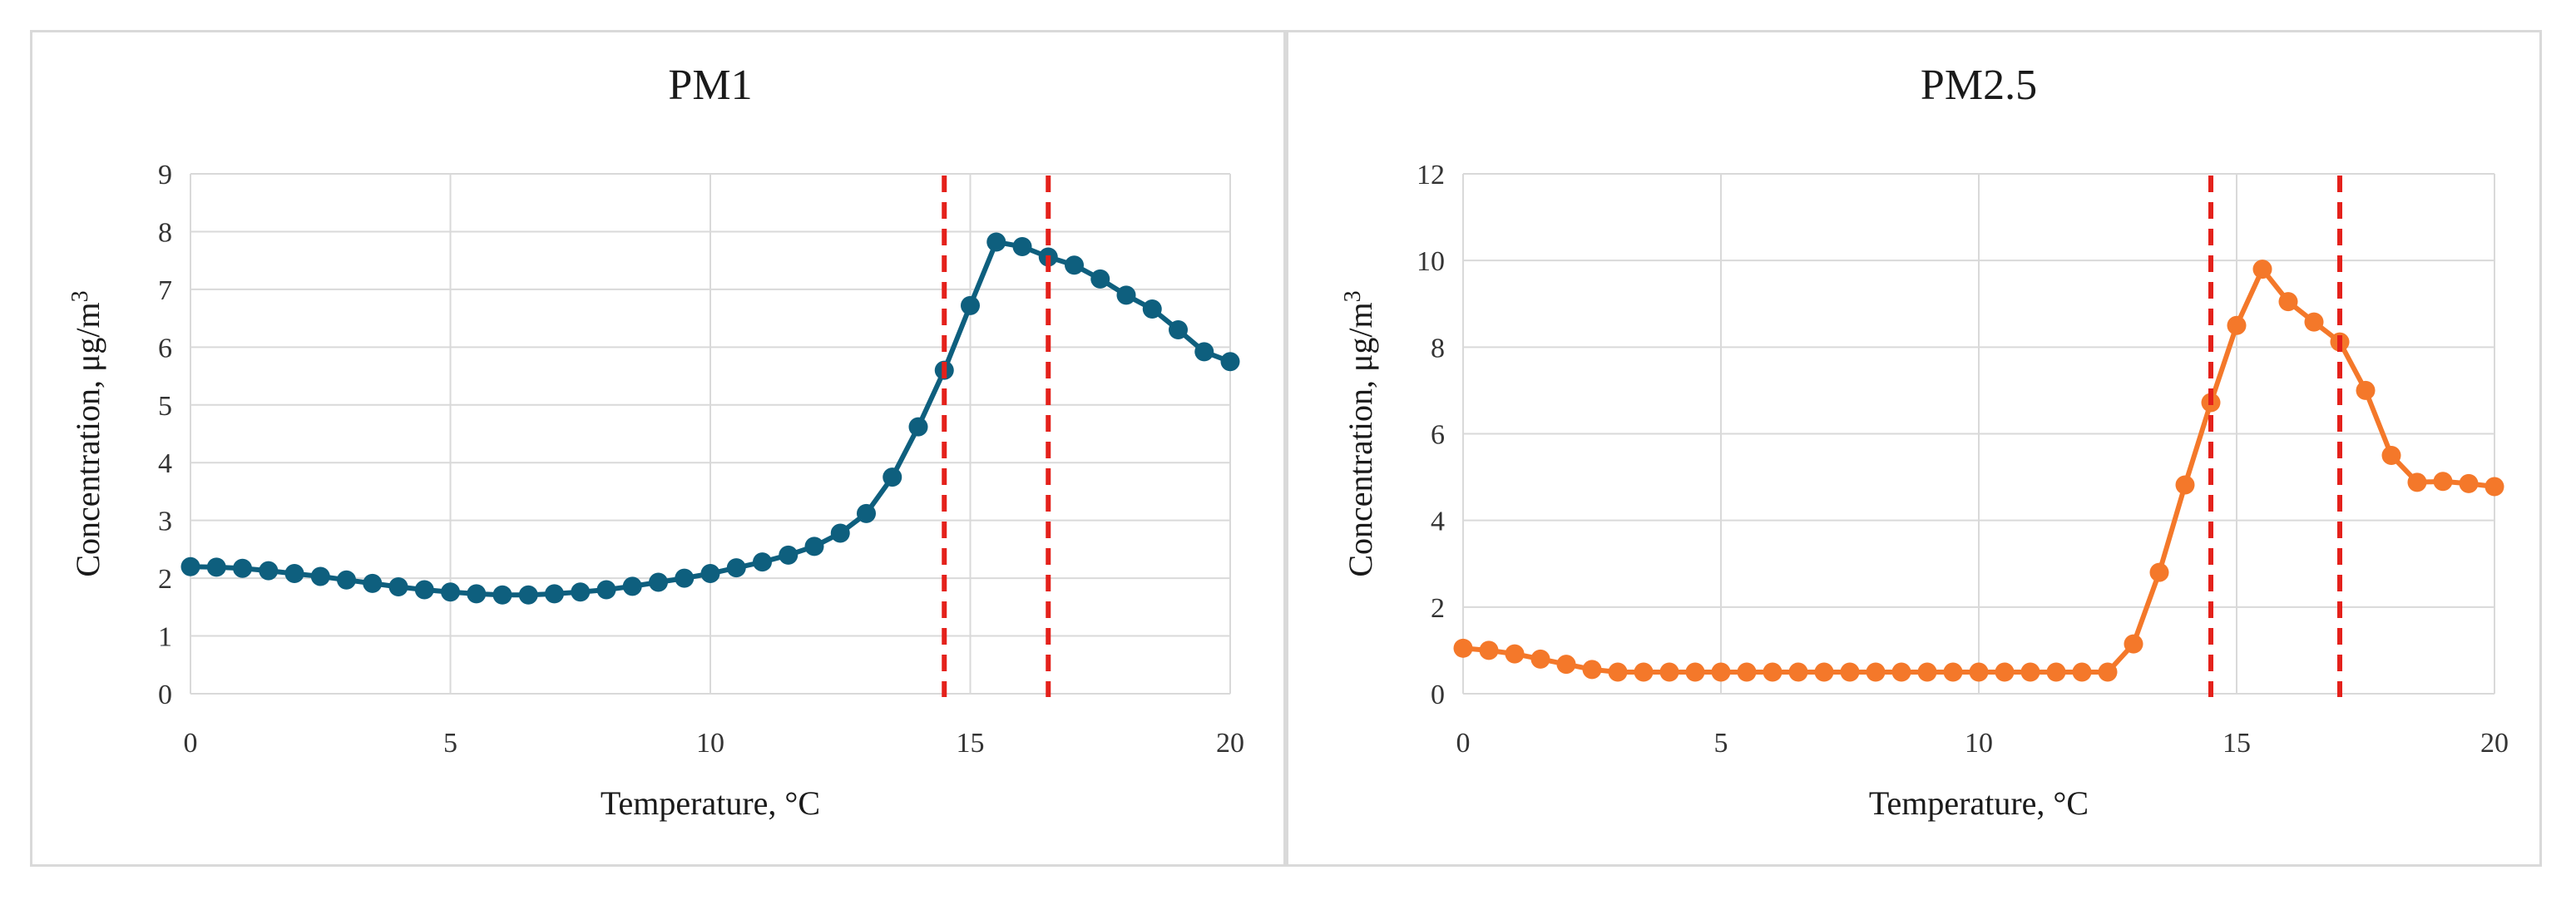  What do you see at coordinates (1979, 85) in the screenshot?
I see `chart-title: PM2.5` at bounding box center [1979, 85].